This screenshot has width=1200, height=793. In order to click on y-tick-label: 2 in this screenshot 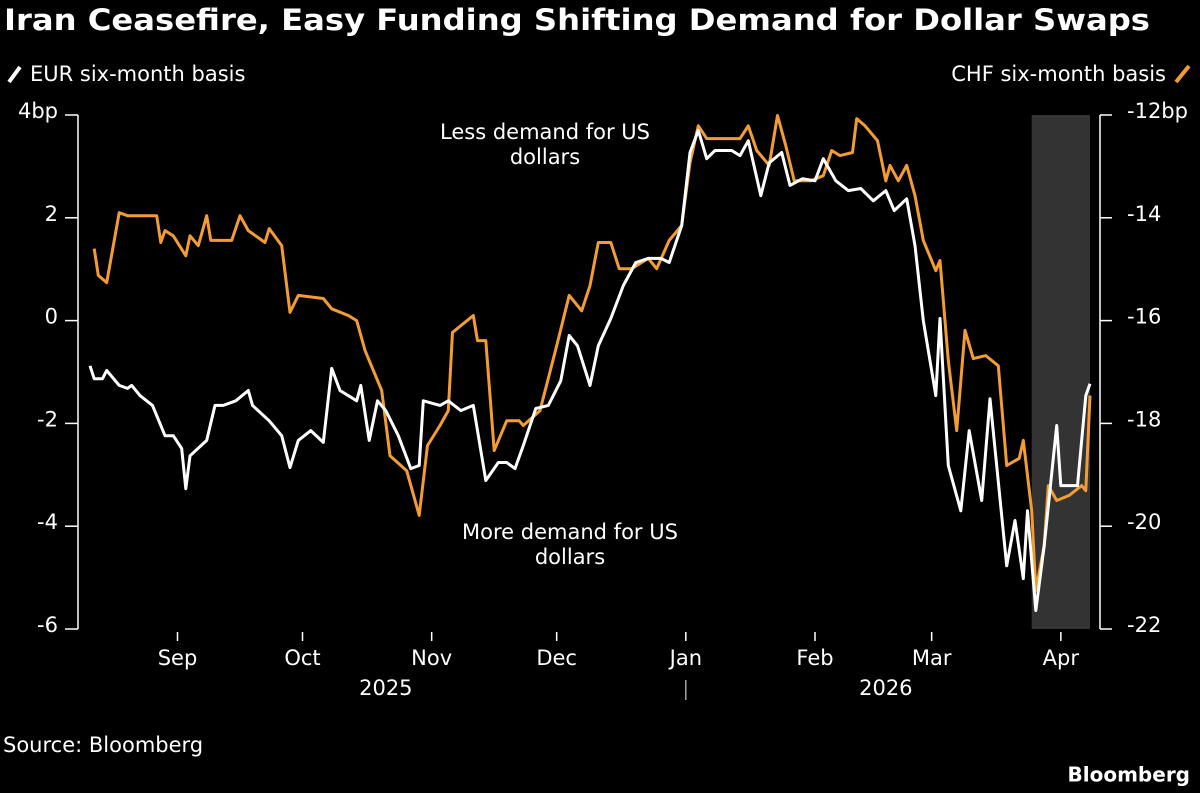, I will do `click(51, 214)`.